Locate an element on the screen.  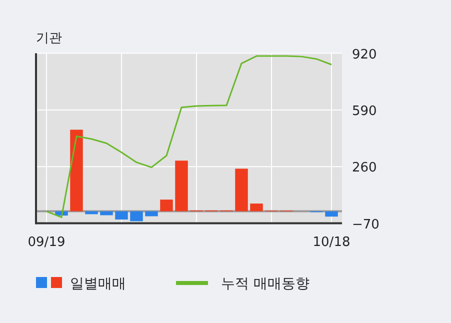
y-tick-label: 260 is located at coordinates (364, 168).